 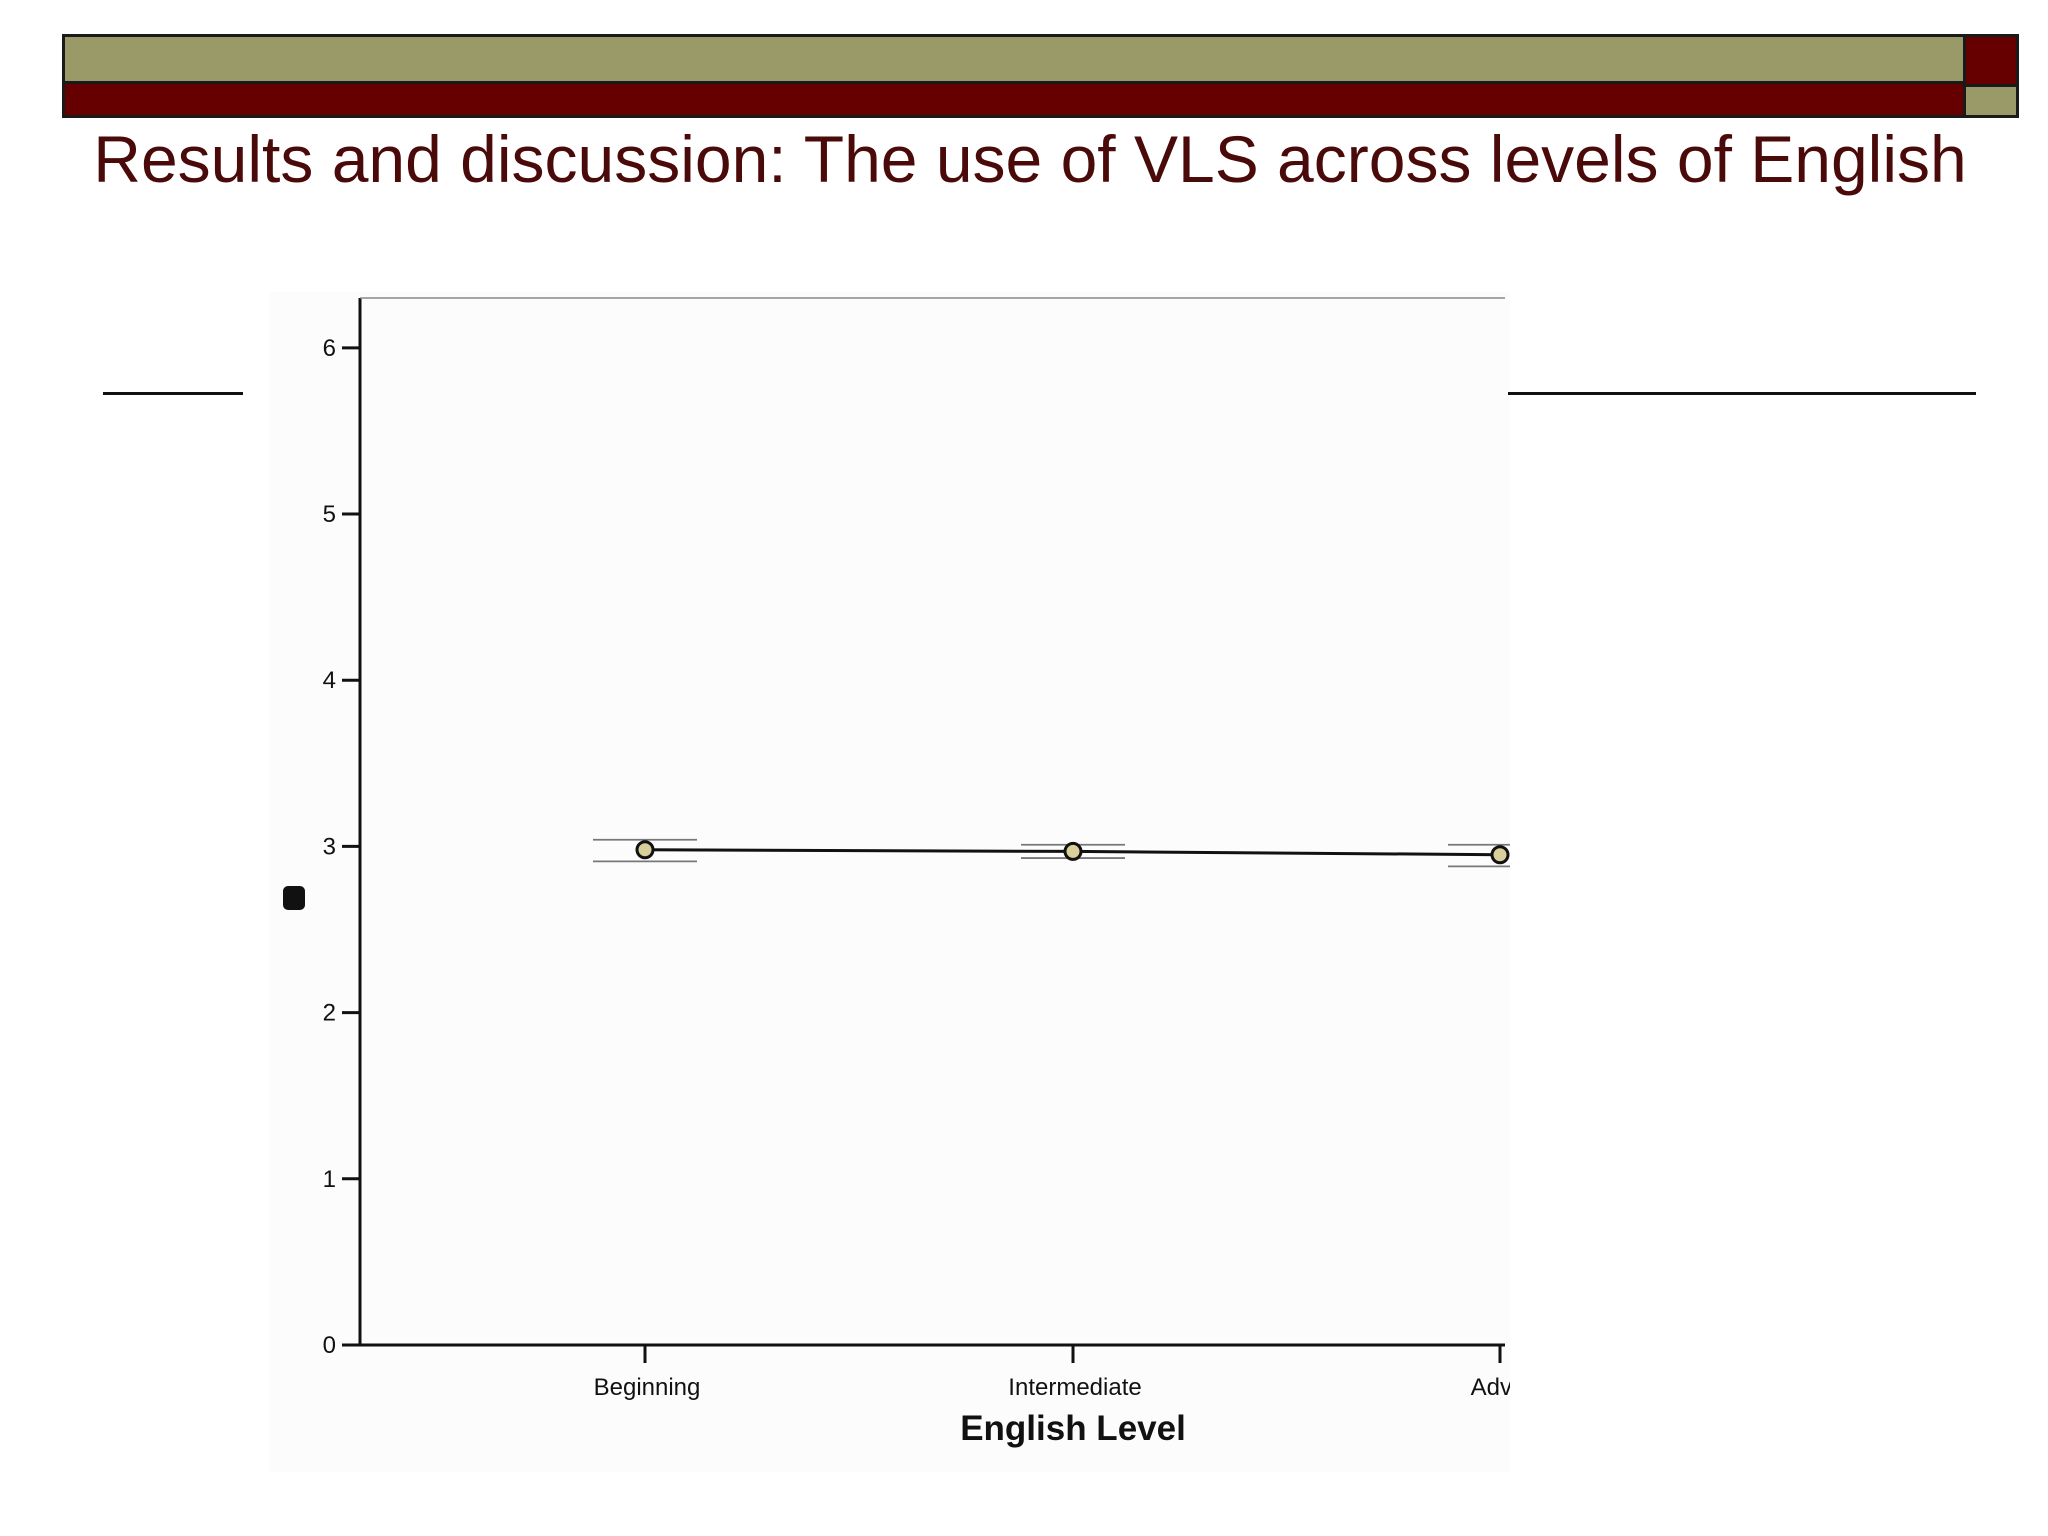 What do you see at coordinates (329, 348) in the screenshot?
I see `y-tick-label-6: 6` at bounding box center [329, 348].